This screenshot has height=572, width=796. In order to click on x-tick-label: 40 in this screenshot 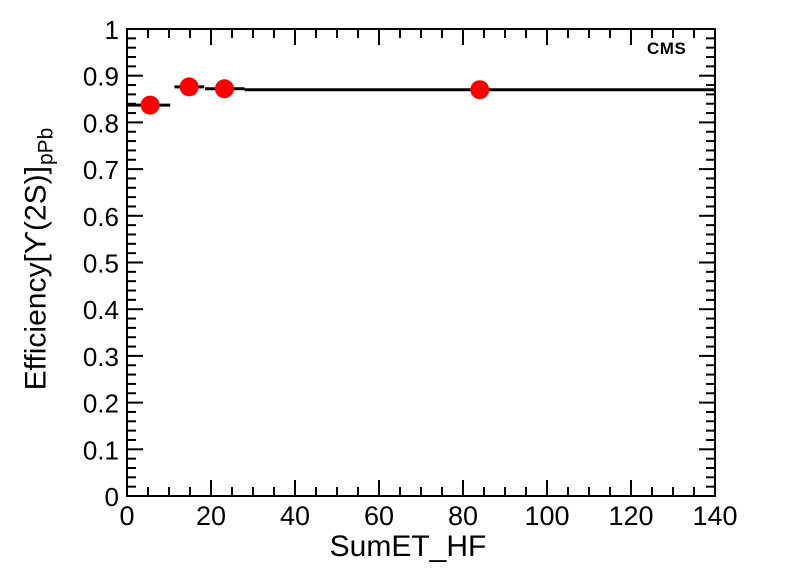, I will do `click(295, 516)`.